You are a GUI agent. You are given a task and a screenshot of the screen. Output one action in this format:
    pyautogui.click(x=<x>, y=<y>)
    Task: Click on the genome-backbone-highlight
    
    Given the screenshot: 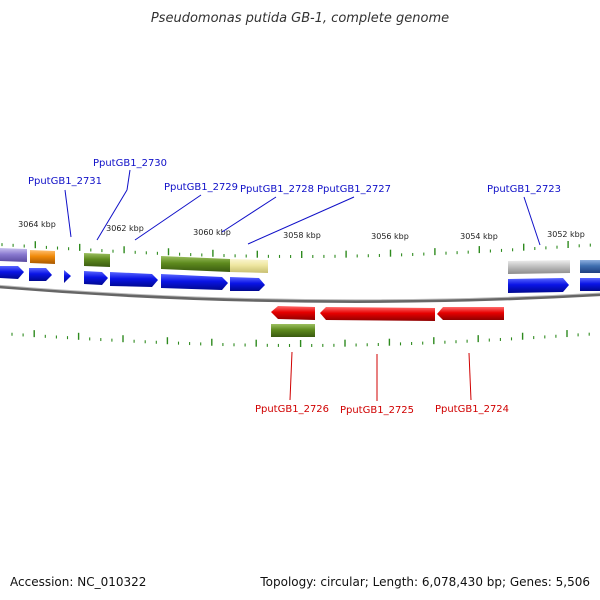 What is the action you would take?
    pyautogui.click(x=300, y=292)
    